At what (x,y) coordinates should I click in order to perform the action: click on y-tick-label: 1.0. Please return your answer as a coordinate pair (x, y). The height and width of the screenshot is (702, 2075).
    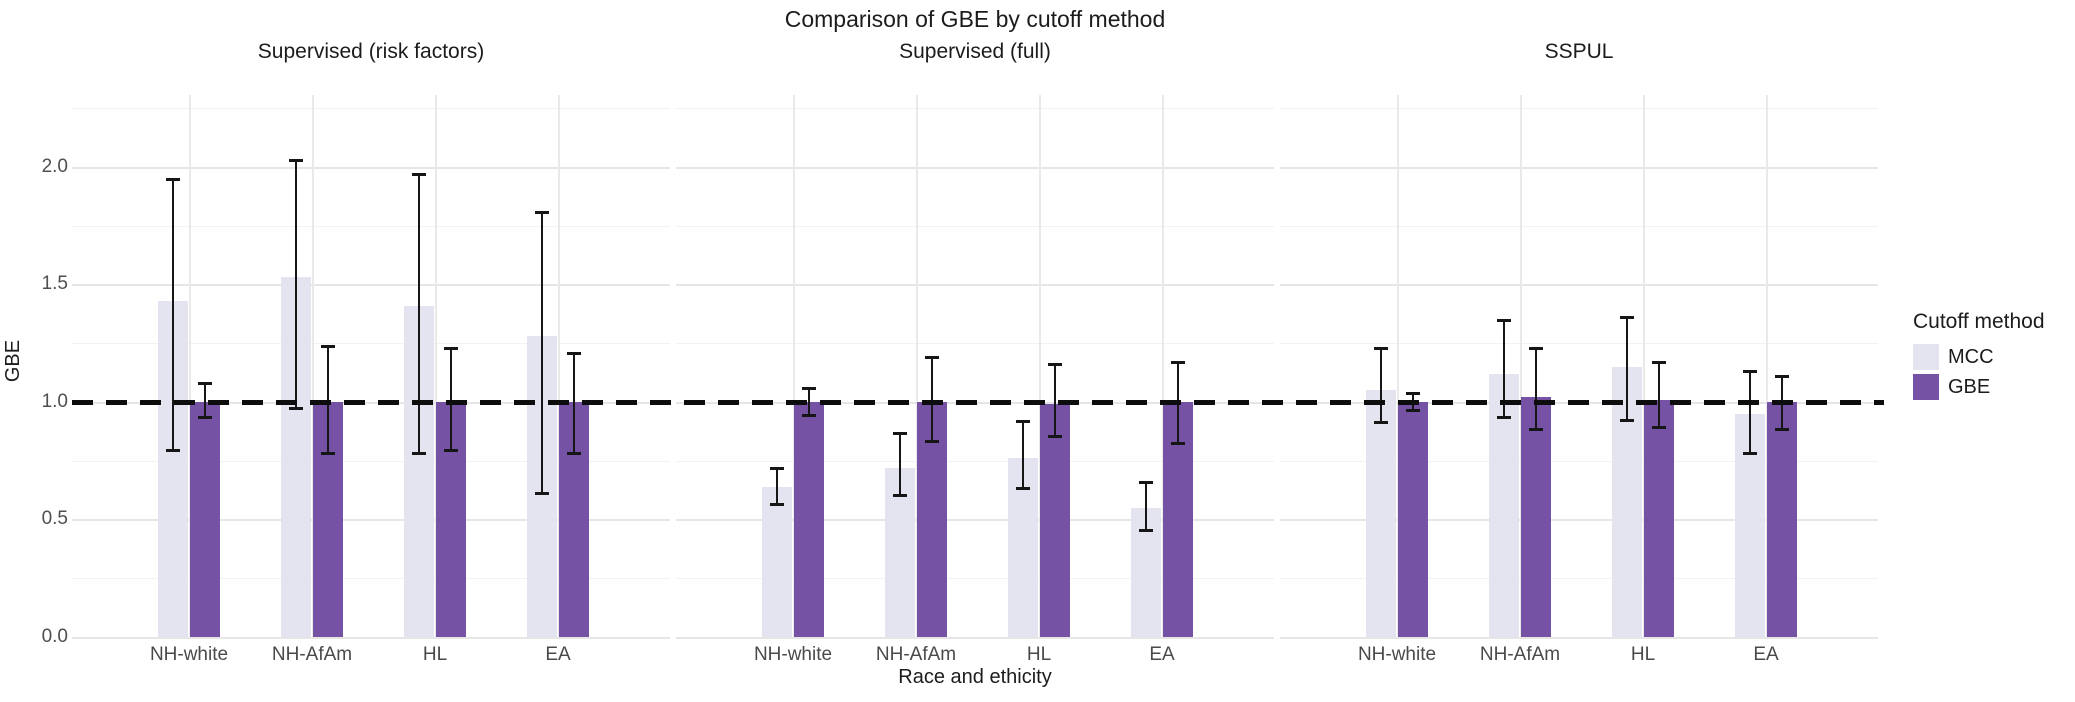
    Looking at the image, I should click on (54, 401).